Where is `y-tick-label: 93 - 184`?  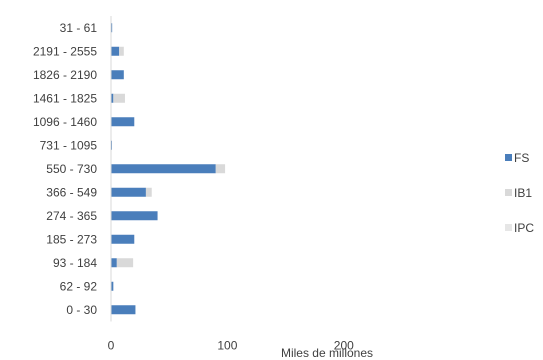
y-tick-label: 93 - 184 is located at coordinates (75, 263).